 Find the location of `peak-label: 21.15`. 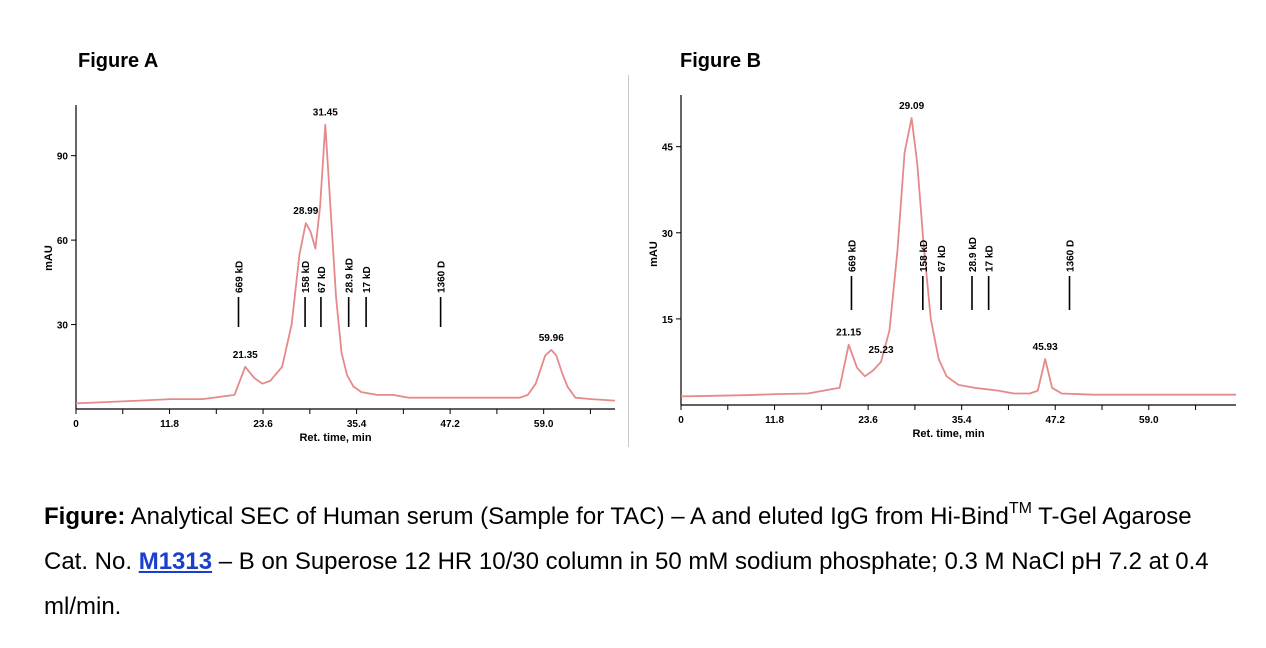

peak-label: 21.15 is located at coordinates (848, 333).